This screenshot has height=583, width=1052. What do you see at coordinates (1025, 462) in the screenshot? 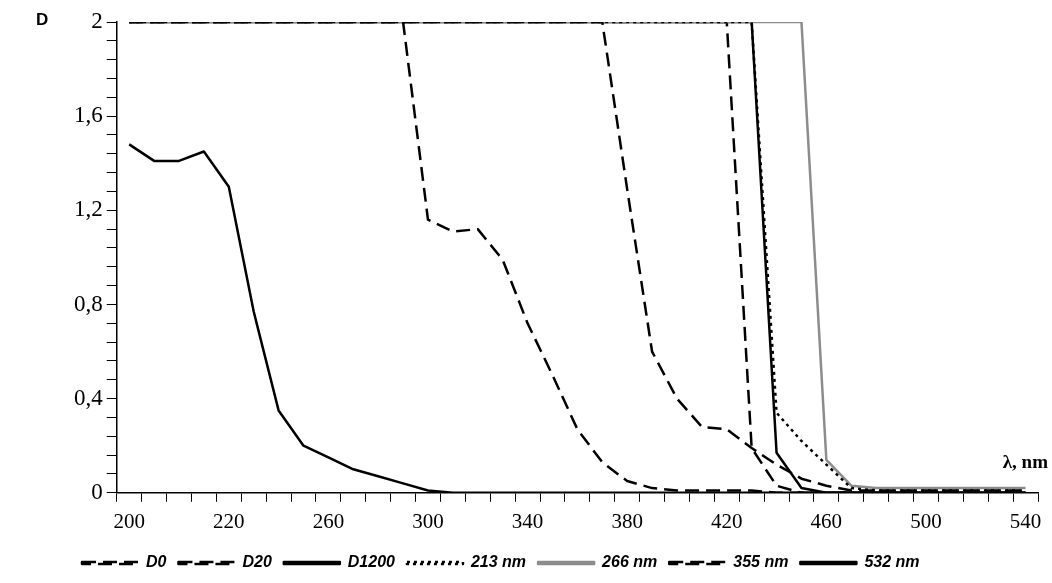
I see `x-axis-title: λ, nm` at bounding box center [1025, 462].